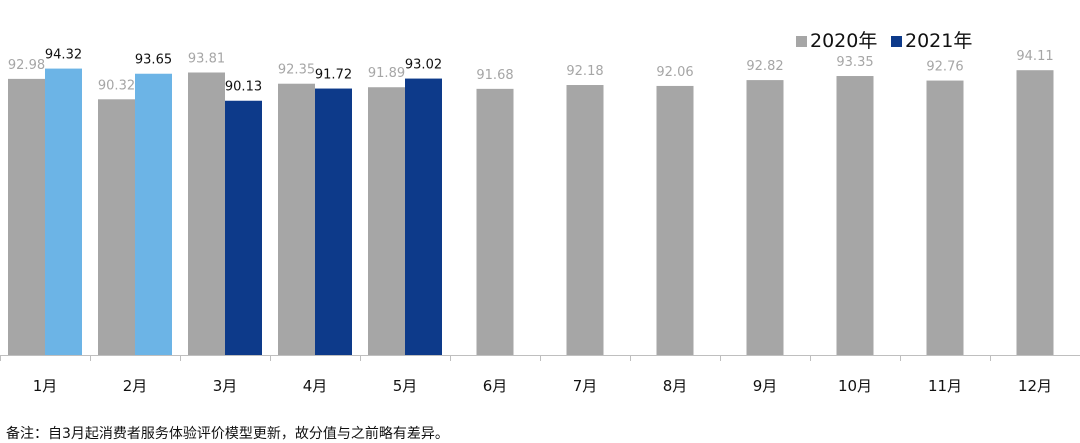  What do you see at coordinates (423, 65) in the screenshot?
I see `data-label-2021-05: 93.02` at bounding box center [423, 65].